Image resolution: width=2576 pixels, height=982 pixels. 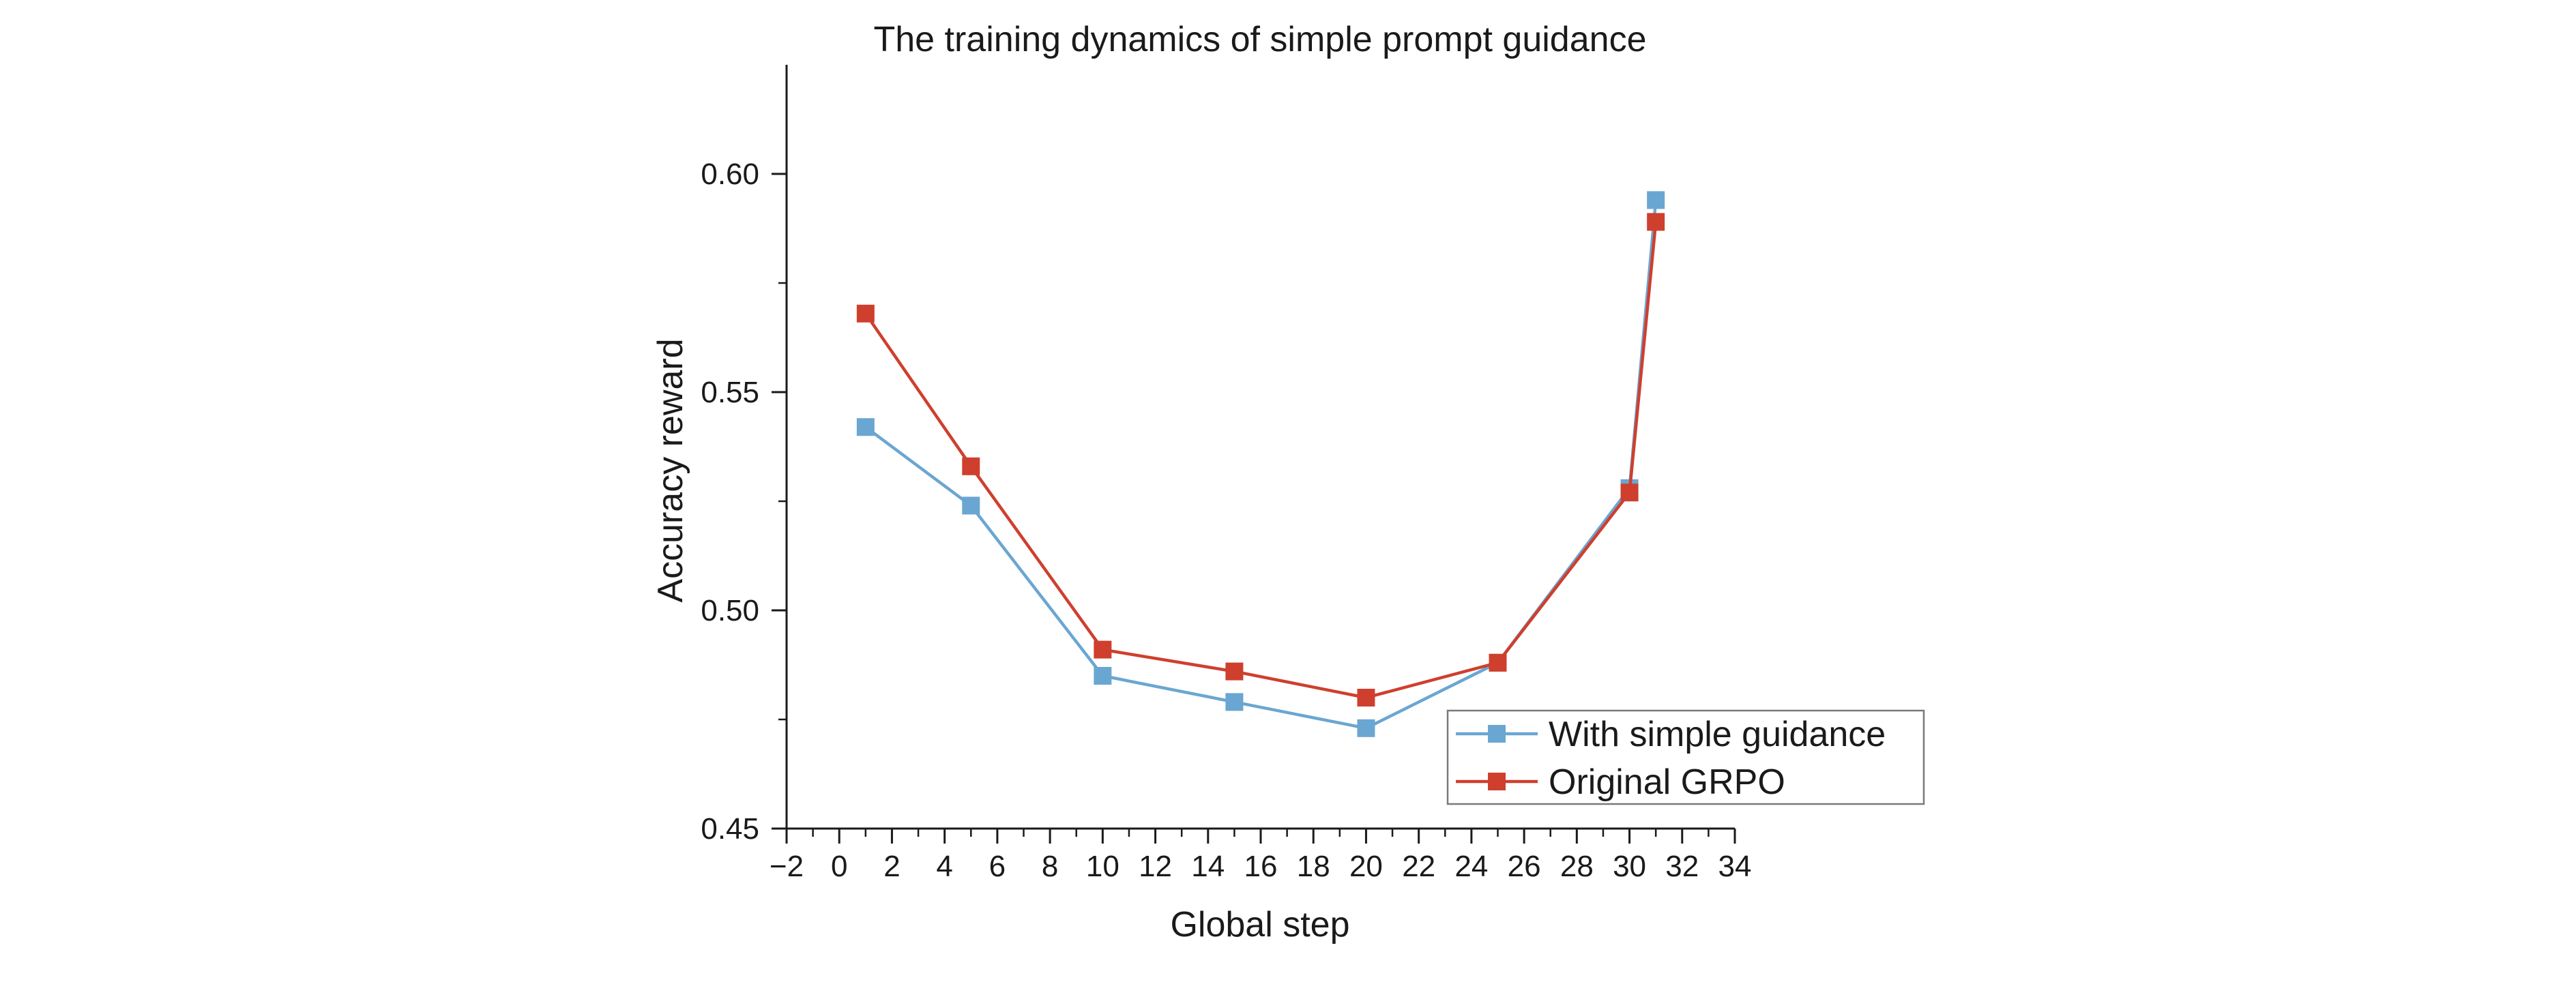 I want to click on x-tick-label: 34, so click(x=1735, y=866).